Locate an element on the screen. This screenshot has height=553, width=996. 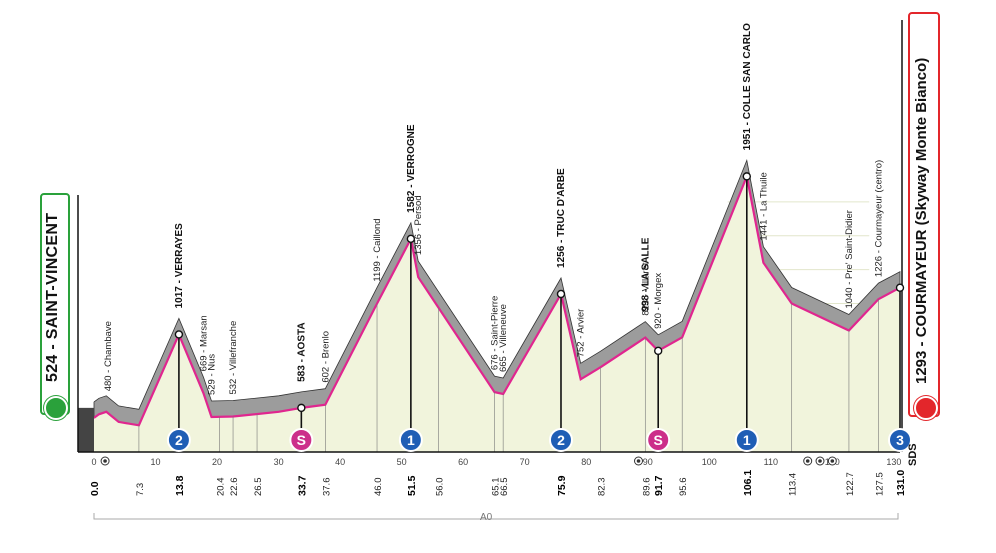
km-label: 113.4 is located at coordinates (793, 484).